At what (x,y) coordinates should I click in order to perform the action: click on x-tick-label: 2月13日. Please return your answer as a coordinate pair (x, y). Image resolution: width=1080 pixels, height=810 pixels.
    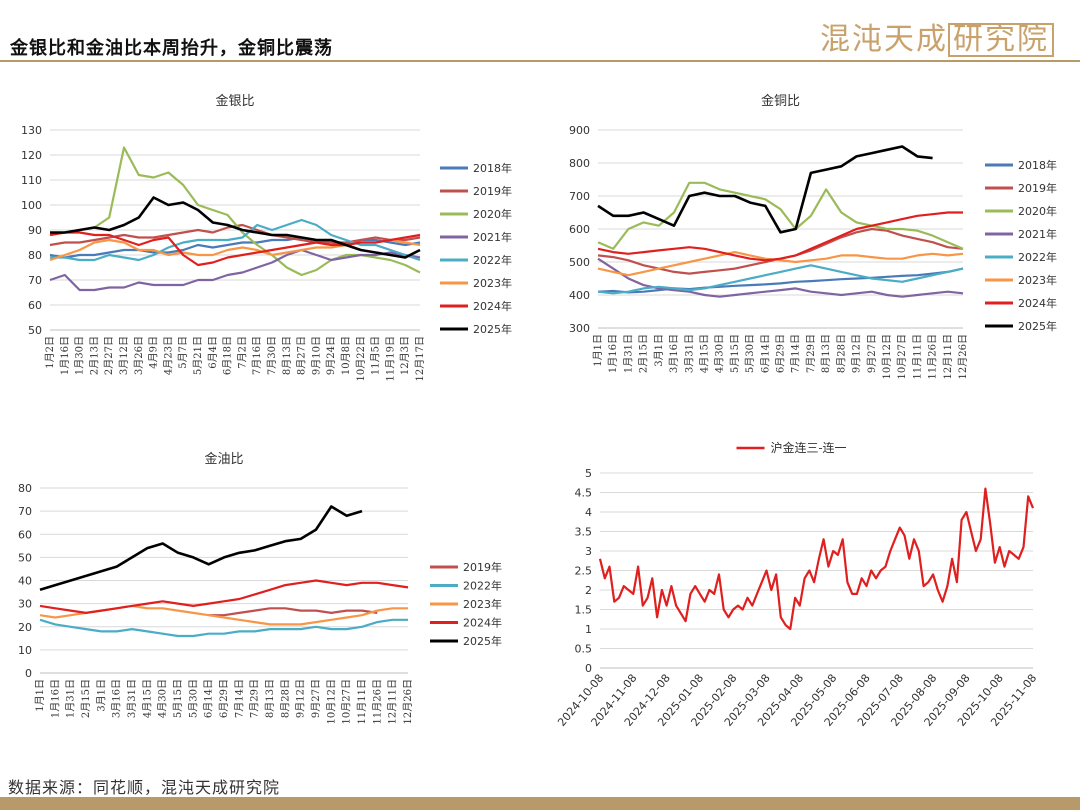
    Looking at the image, I should click on (94, 355).